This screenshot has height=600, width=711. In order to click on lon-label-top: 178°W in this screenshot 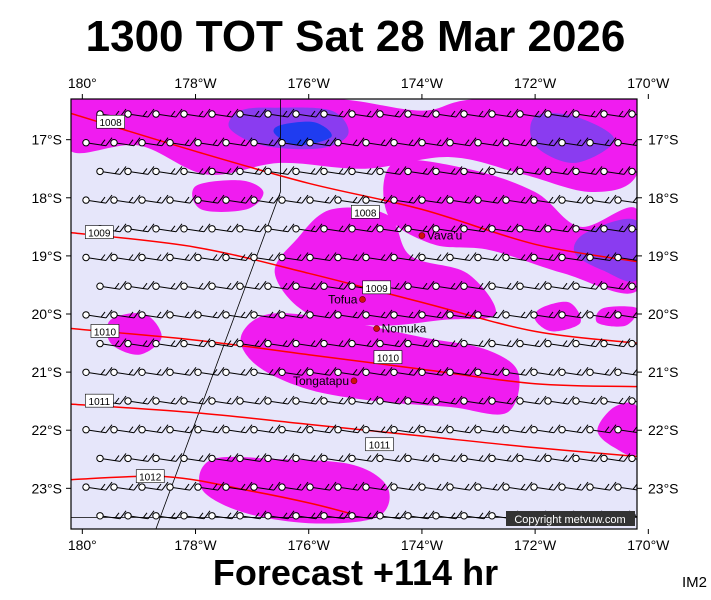, I will do `click(195, 83)`.